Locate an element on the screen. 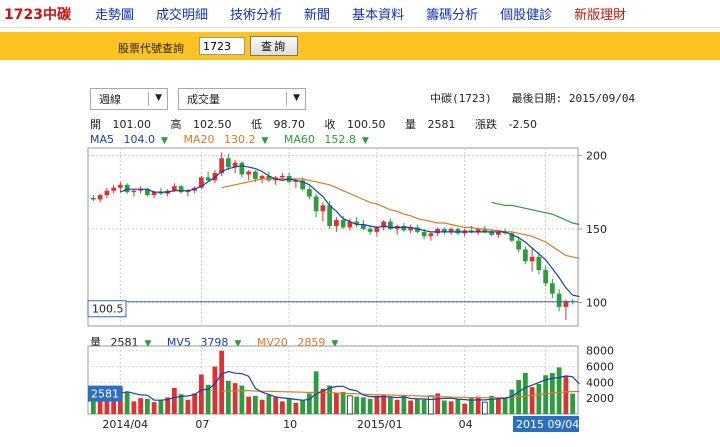 The width and height of the screenshot is (720, 447). ma-legend: MA5 104.0 ▼ MA20 130.2 ▼ MA60 152.8 ▼ is located at coordinates (235, 139).